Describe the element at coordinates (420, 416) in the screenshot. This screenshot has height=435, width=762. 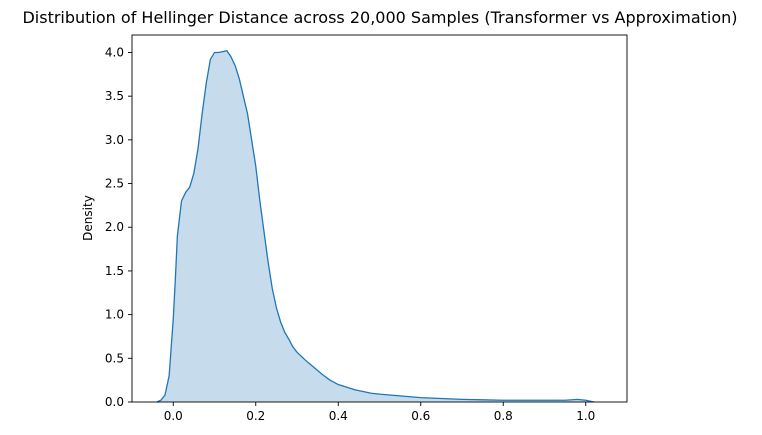
I see `x-tick-label: 0.6` at that location.